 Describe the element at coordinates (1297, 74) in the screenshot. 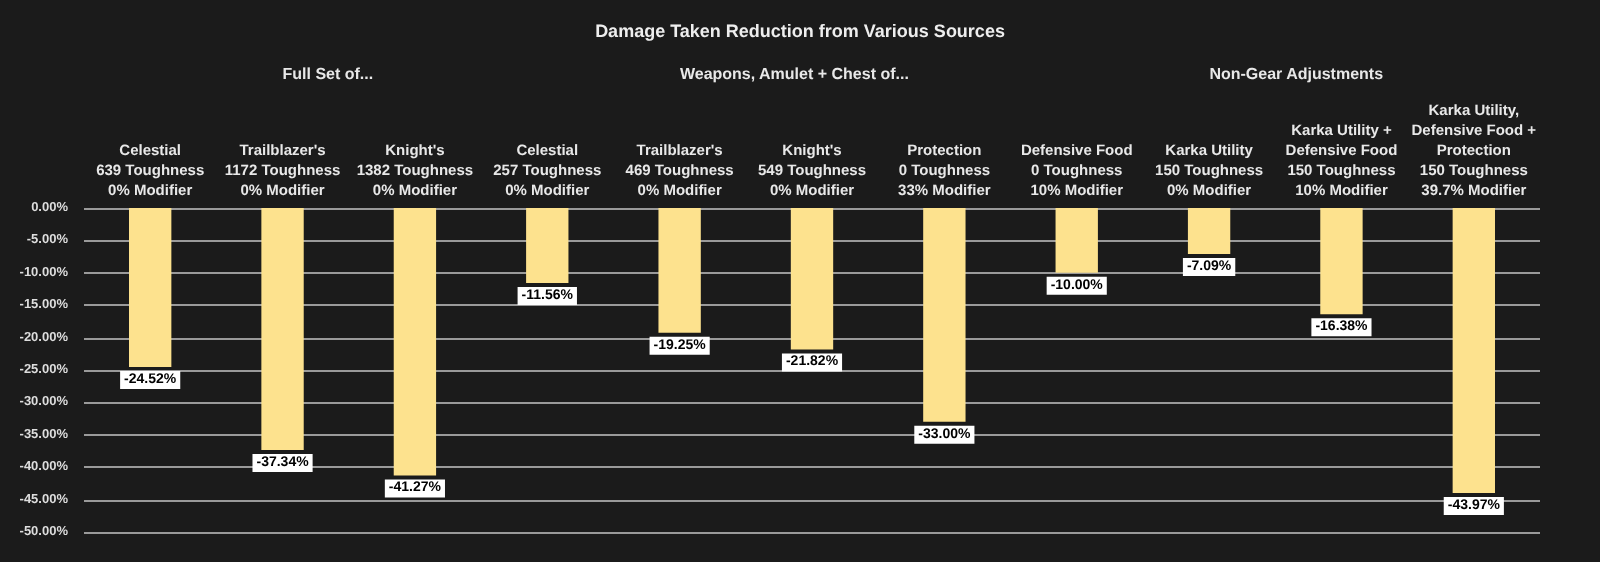

I see `text: Non-Gear Adjustments` at that location.